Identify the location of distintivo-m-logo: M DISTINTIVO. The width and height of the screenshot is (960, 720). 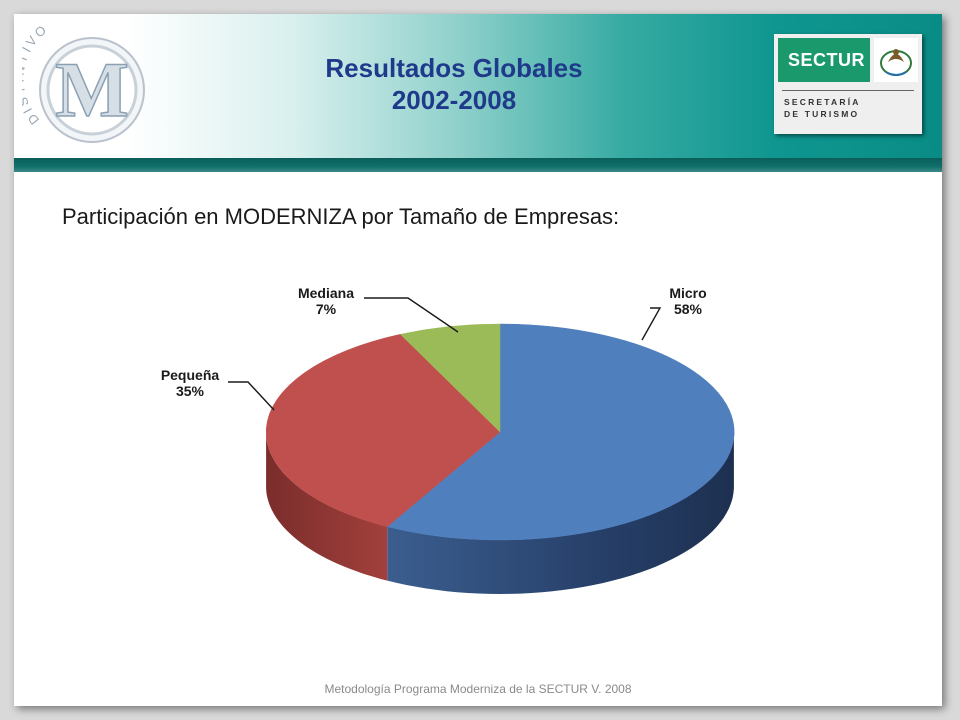
(83, 83).